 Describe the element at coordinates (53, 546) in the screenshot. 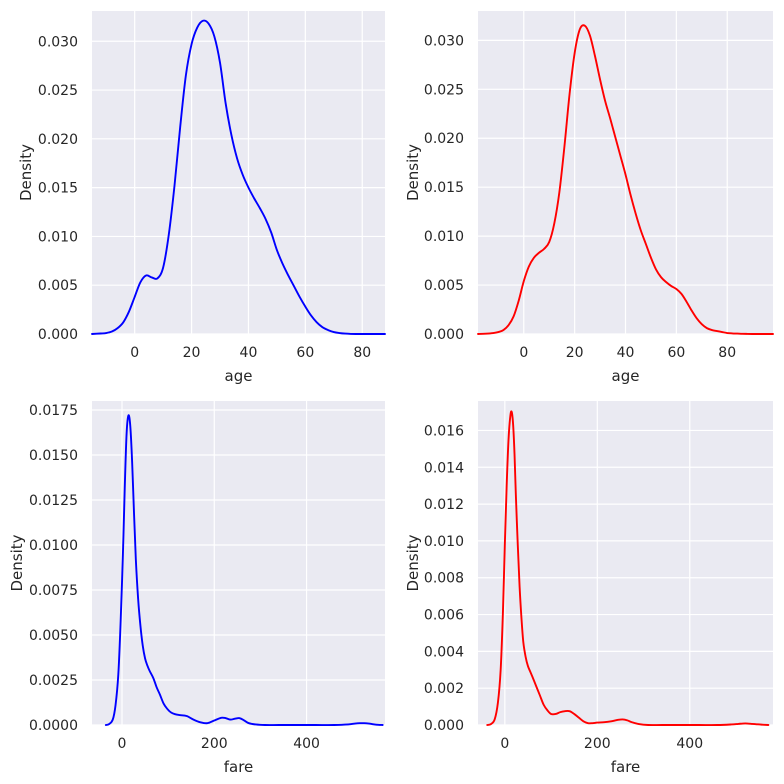

I see `y-tick-label: 0.0100` at that location.